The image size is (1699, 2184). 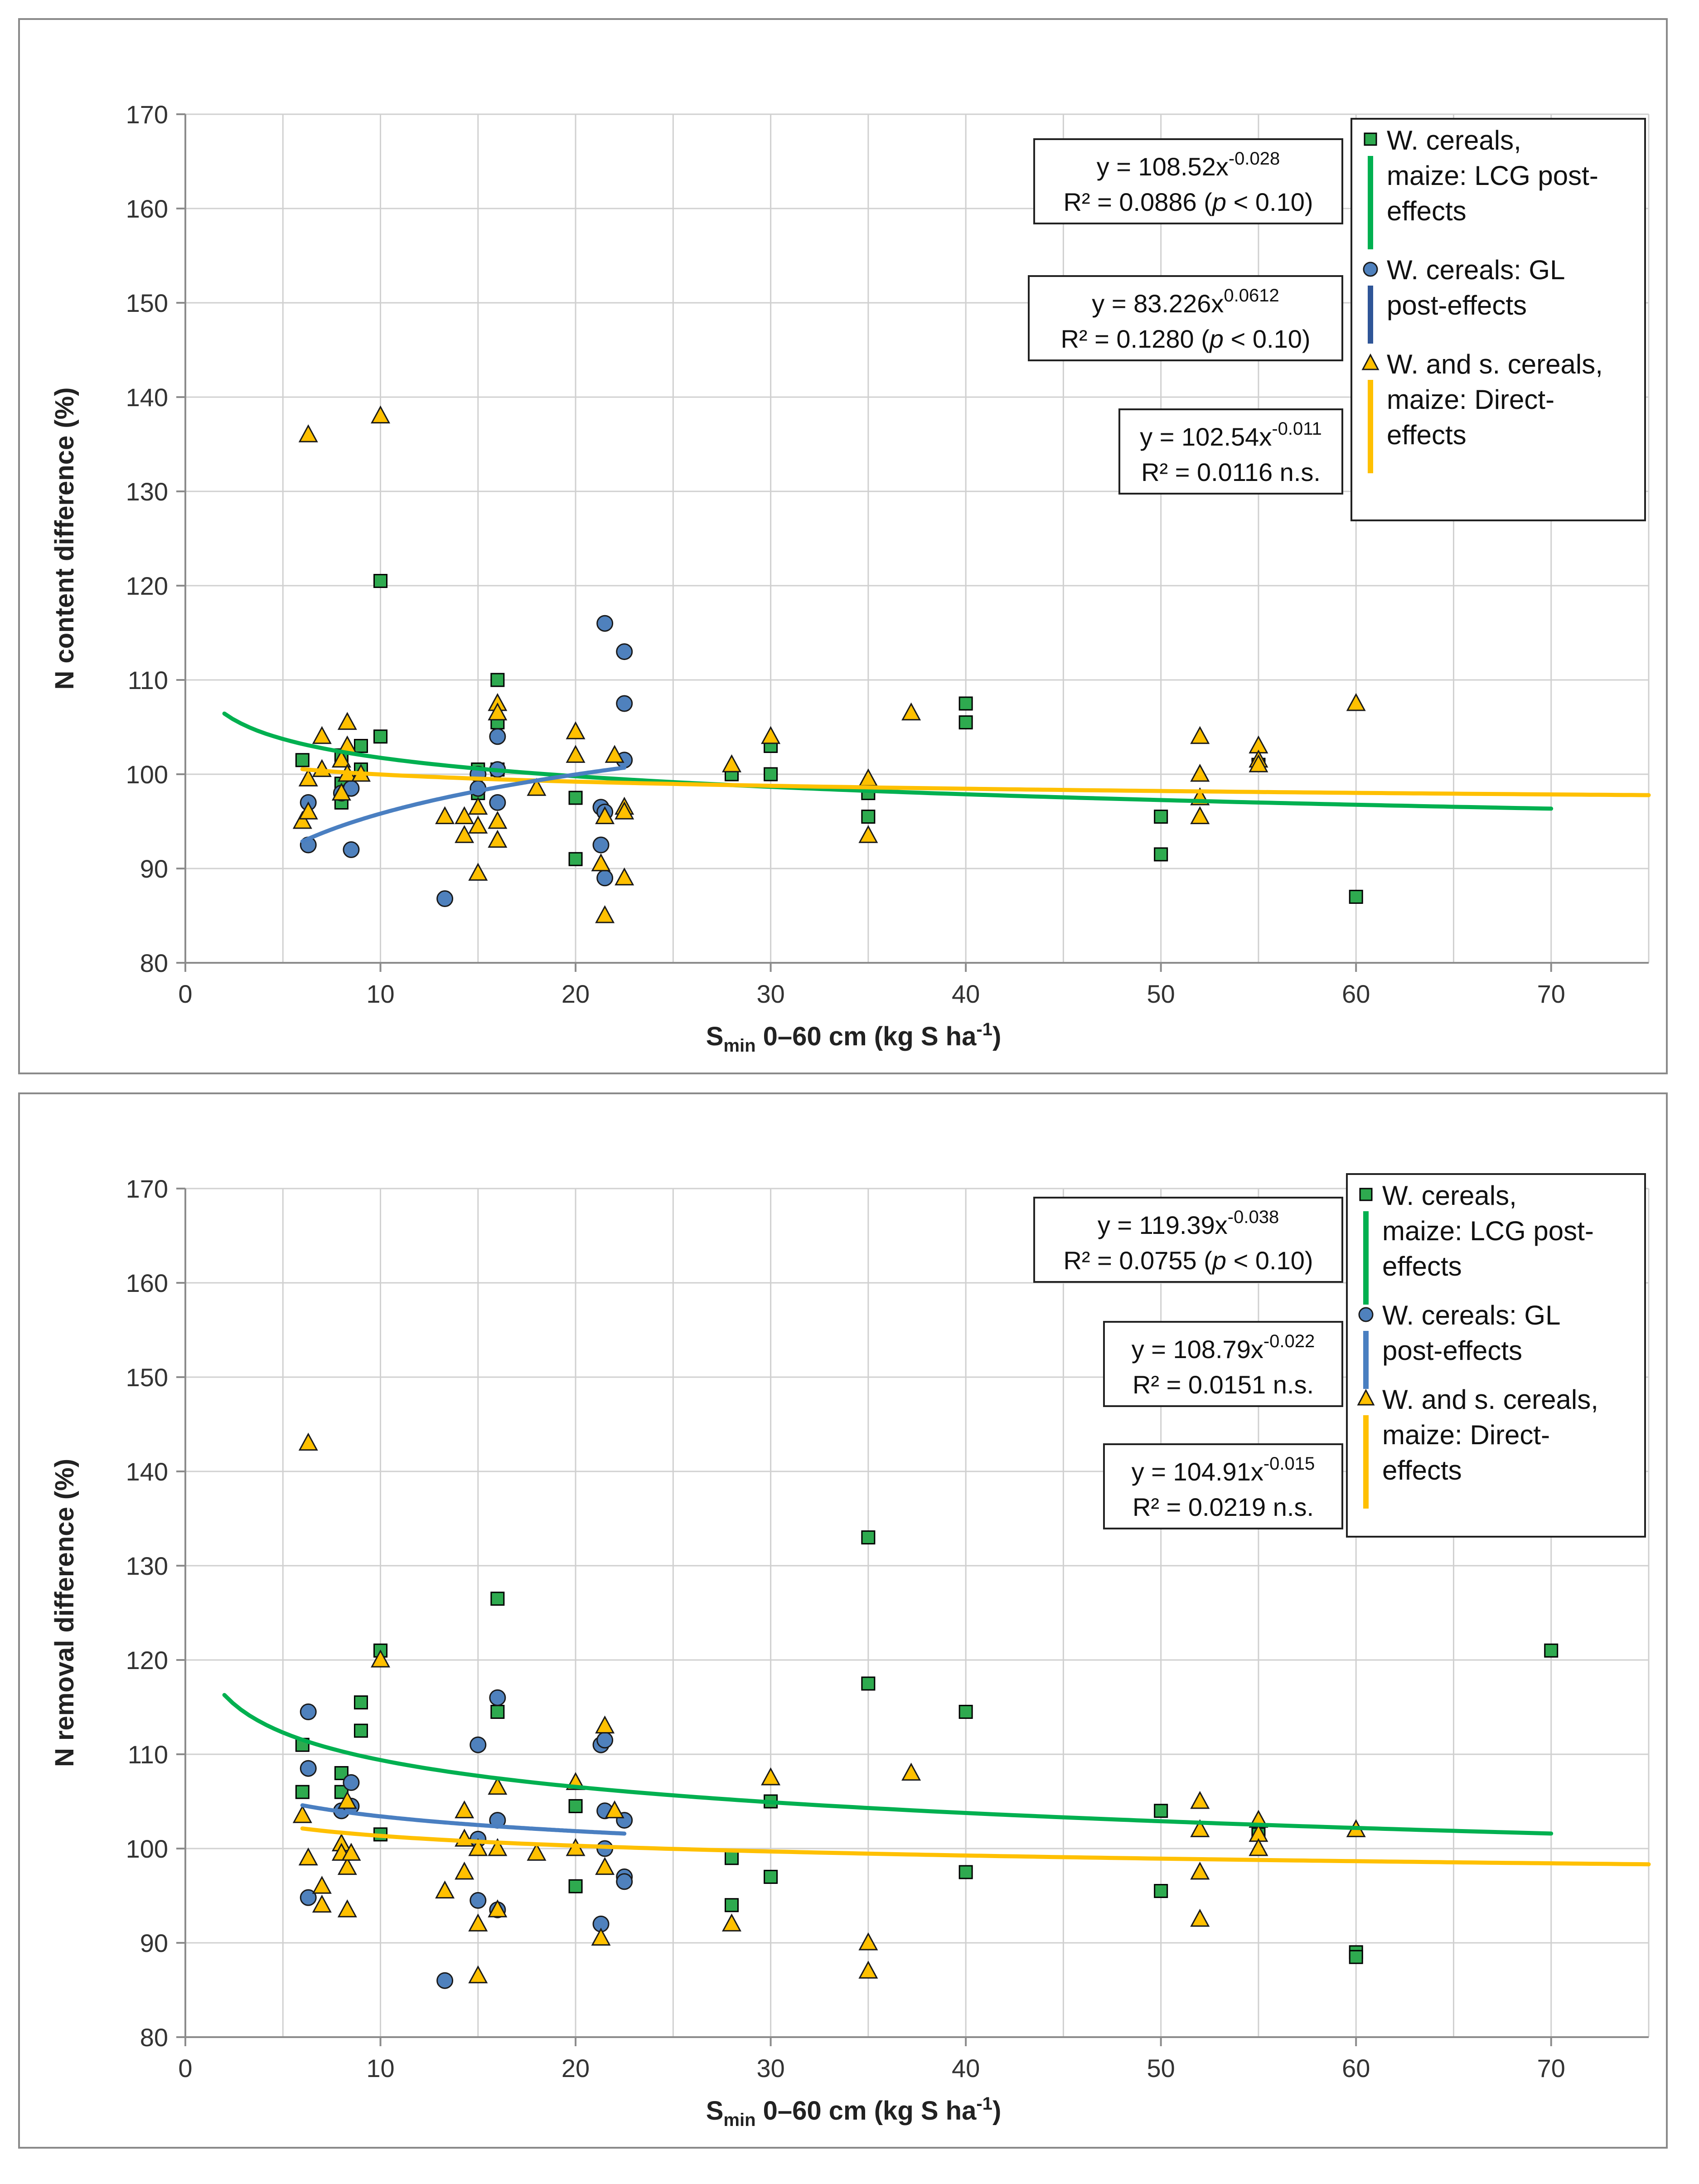 What do you see at coordinates (1231, 472) in the screenshot?
I see `r2-text: R² = 0.0116 n.s.` at bounding box center [1231, 472].